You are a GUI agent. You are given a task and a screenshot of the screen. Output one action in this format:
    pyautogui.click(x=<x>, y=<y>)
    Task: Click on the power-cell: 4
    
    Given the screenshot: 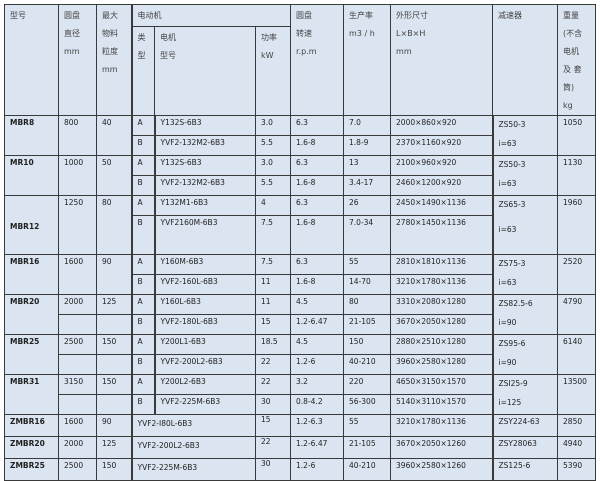 What is the action you would take?
    pyautogui.click(x=273, y=205)
    